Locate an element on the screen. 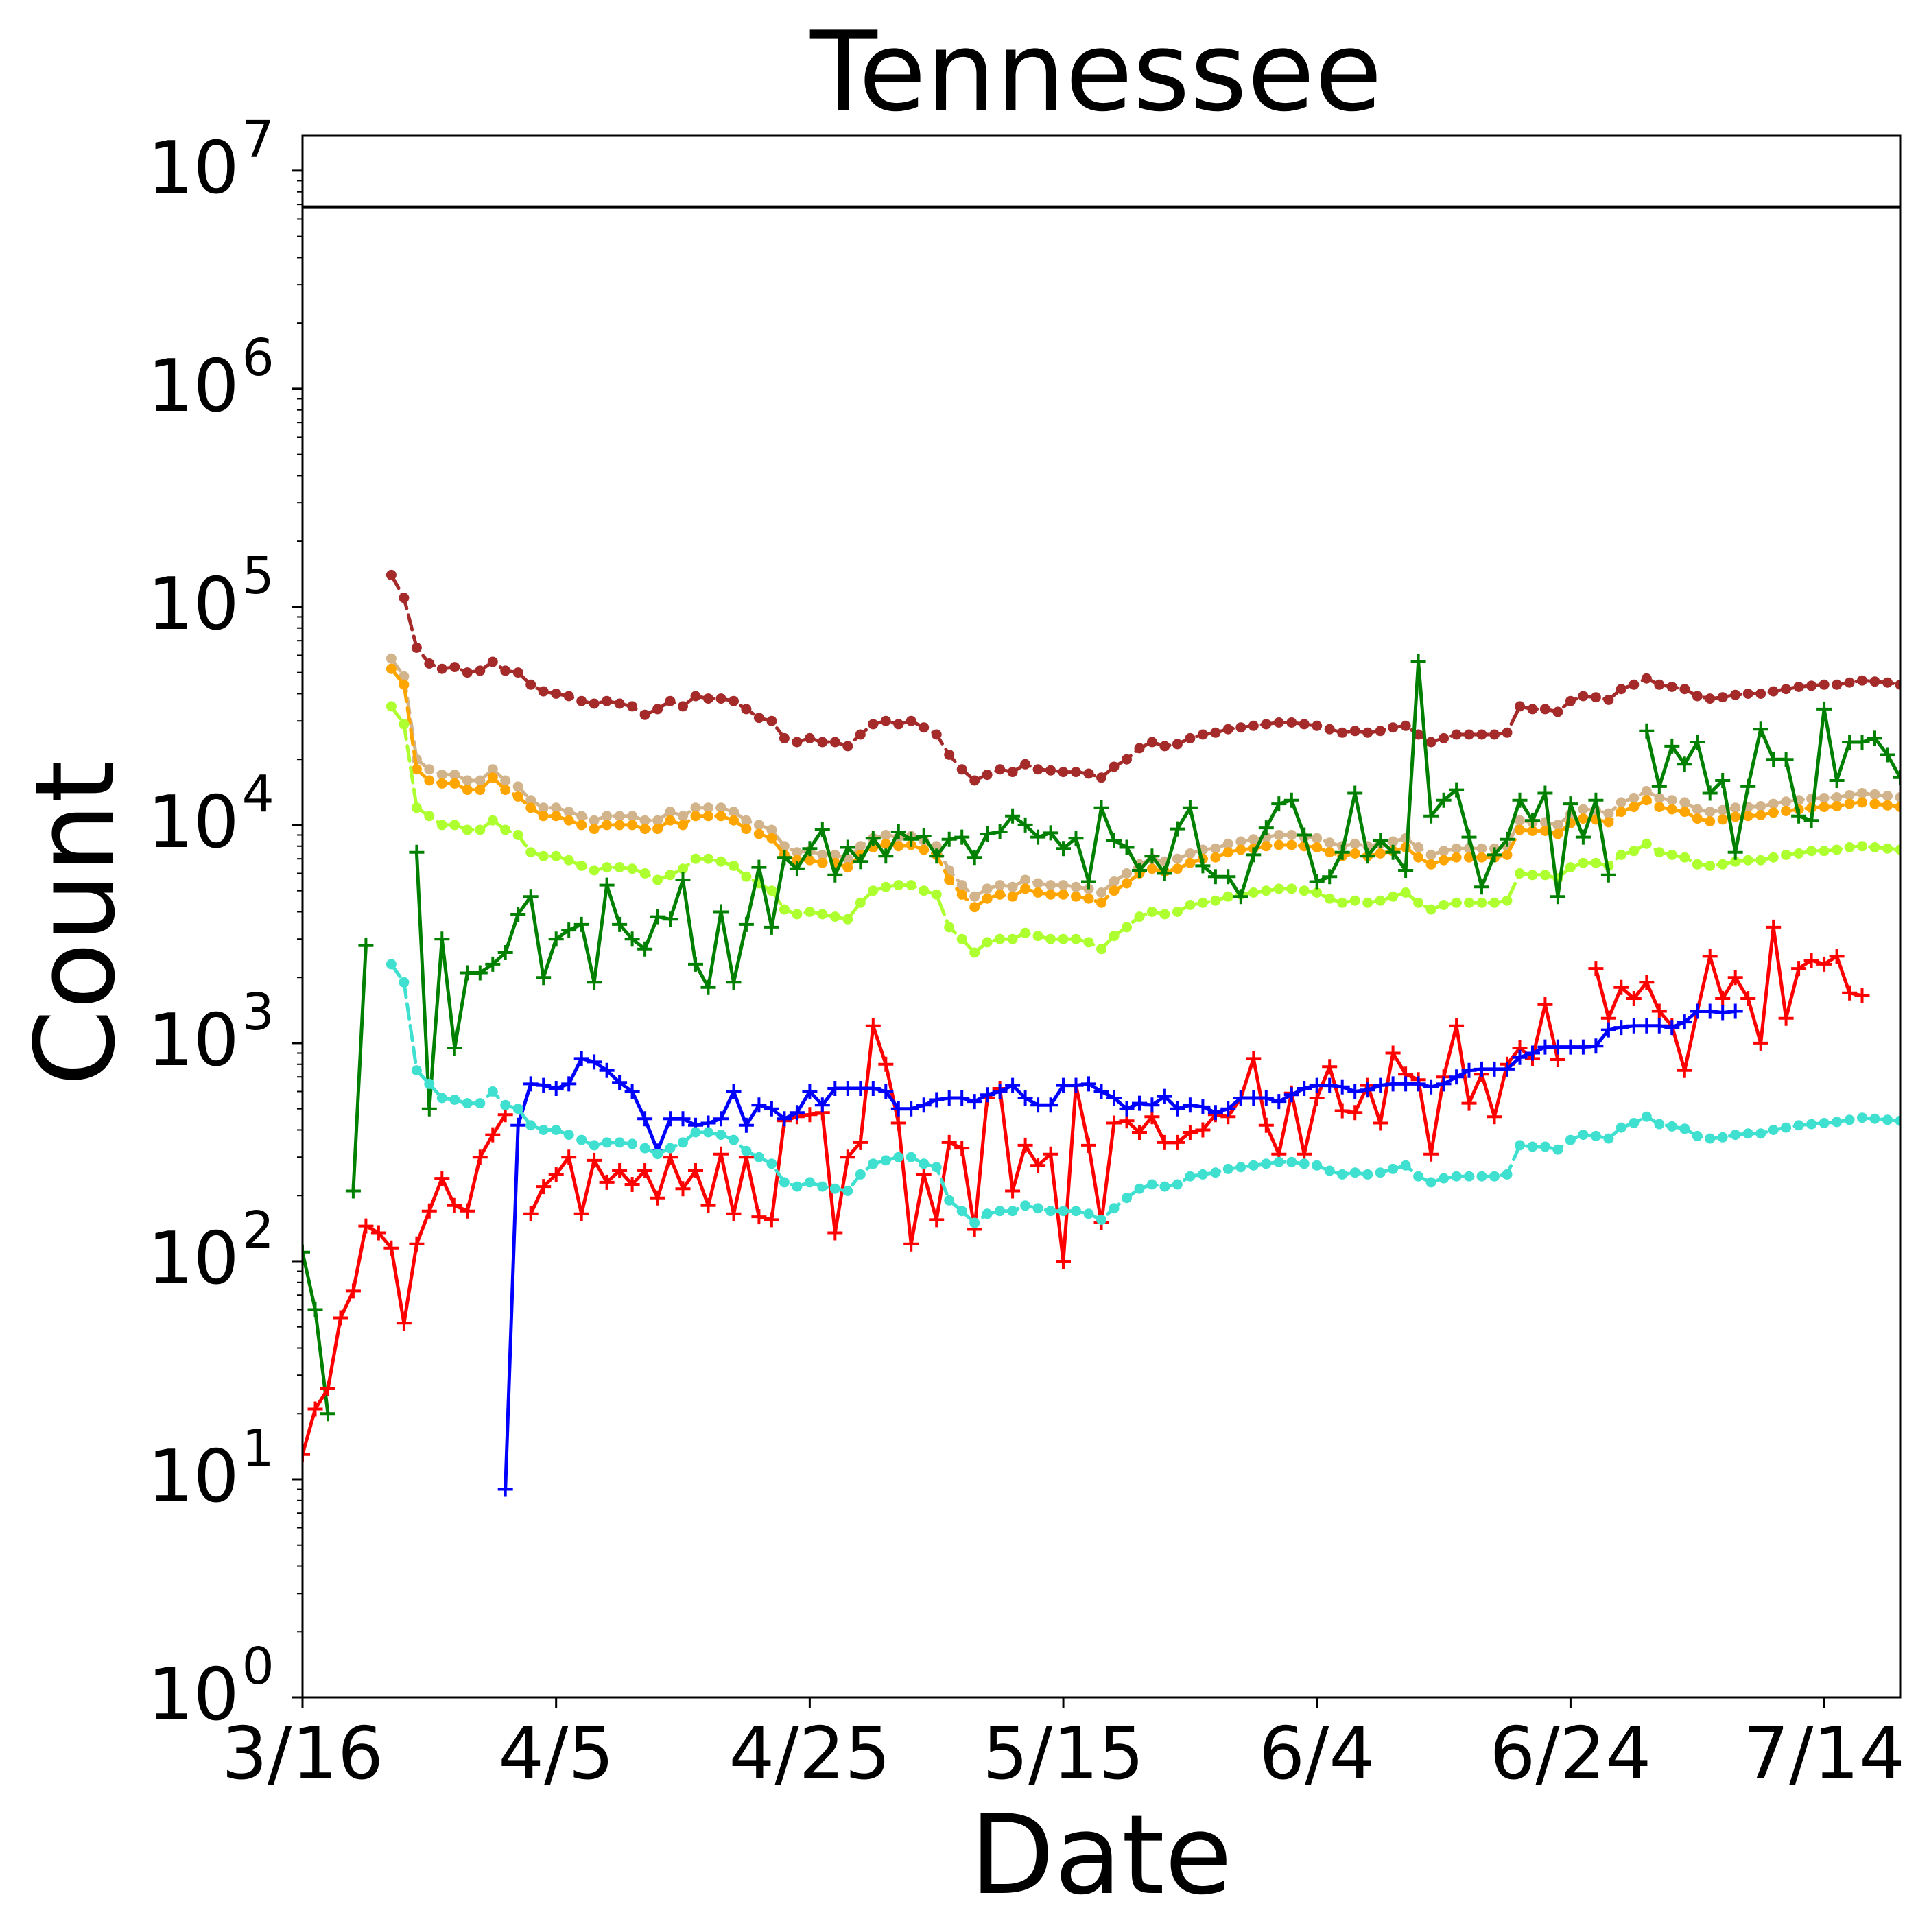 This screenshot has width=1929, height=1932. y-tick-label: 103 is located at coordinates (211, 1032).